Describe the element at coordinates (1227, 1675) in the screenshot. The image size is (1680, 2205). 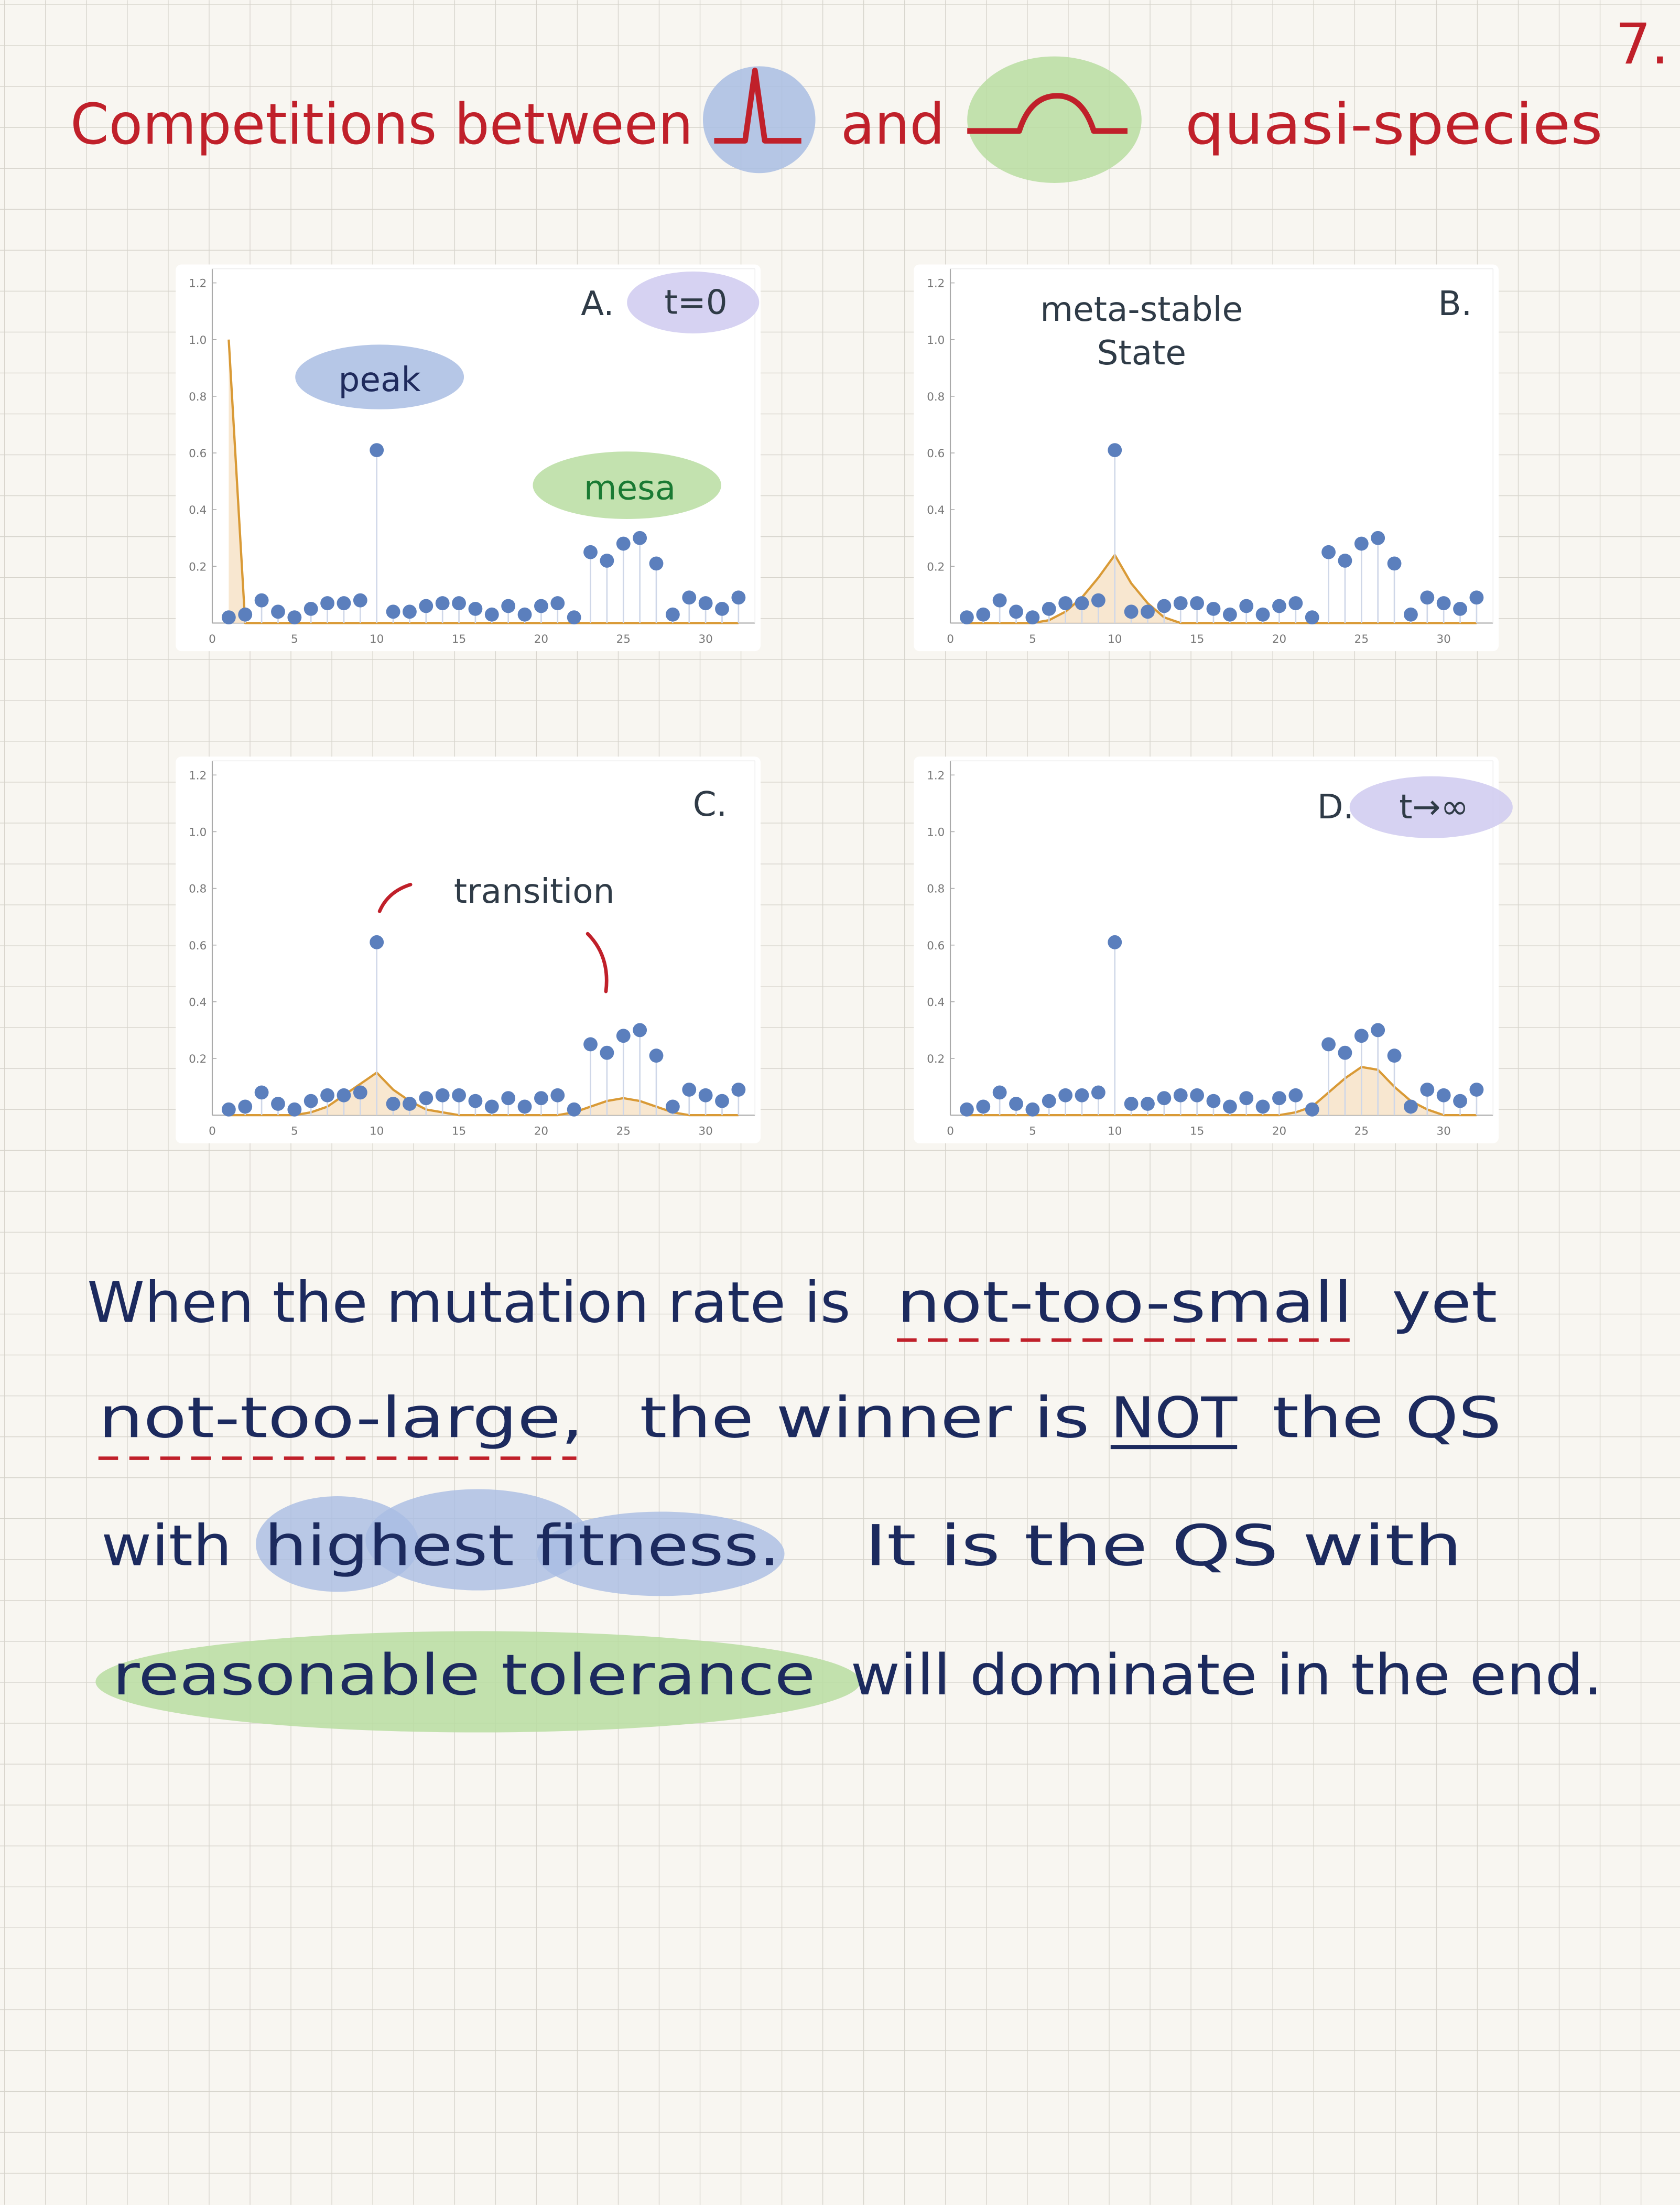
I see `note-text: will dominate in the end.` at that location.